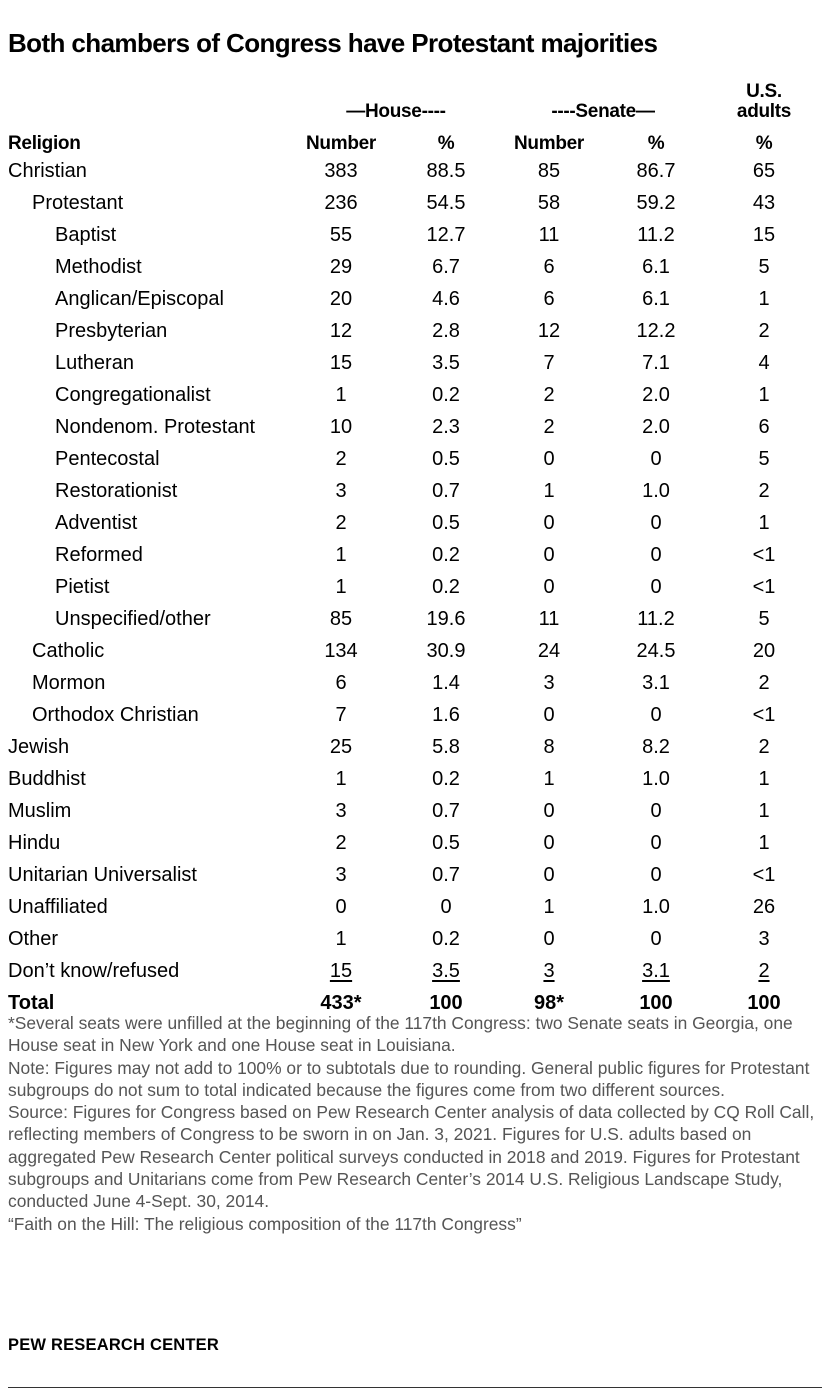 The width and height of the screenshot is (830, 1400). Describe the element at coordinates (415, 235) in the screenshot. I see `table-row: Baptist 55 12.7 11 11.2 15` at that location.